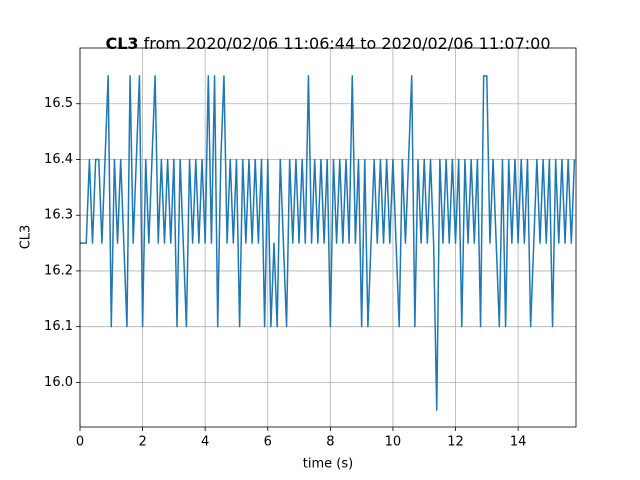 This screenshot has width=640, height=480. What do you see at coordinates (121, 43) in the screenshot?
I see `title-bold: CL3` at bounding box center [121, 43].